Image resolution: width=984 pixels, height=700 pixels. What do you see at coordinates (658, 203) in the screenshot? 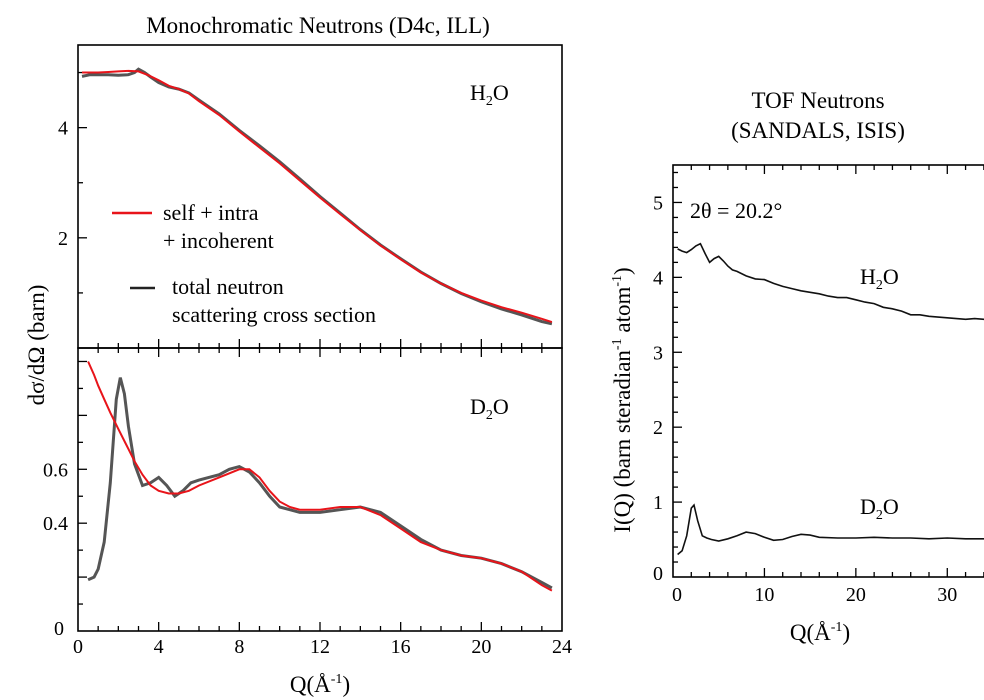
I see `y-tick-label: 5` at bounding box center [658, 203].